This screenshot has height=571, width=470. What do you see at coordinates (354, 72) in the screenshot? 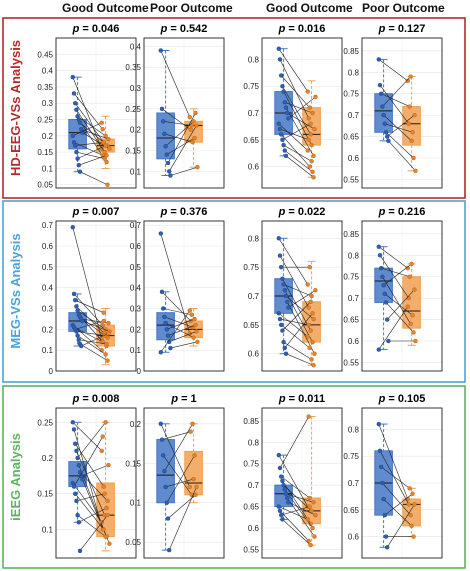
I see `y-tick-label: 0.8` at bounding box center [354, 72].